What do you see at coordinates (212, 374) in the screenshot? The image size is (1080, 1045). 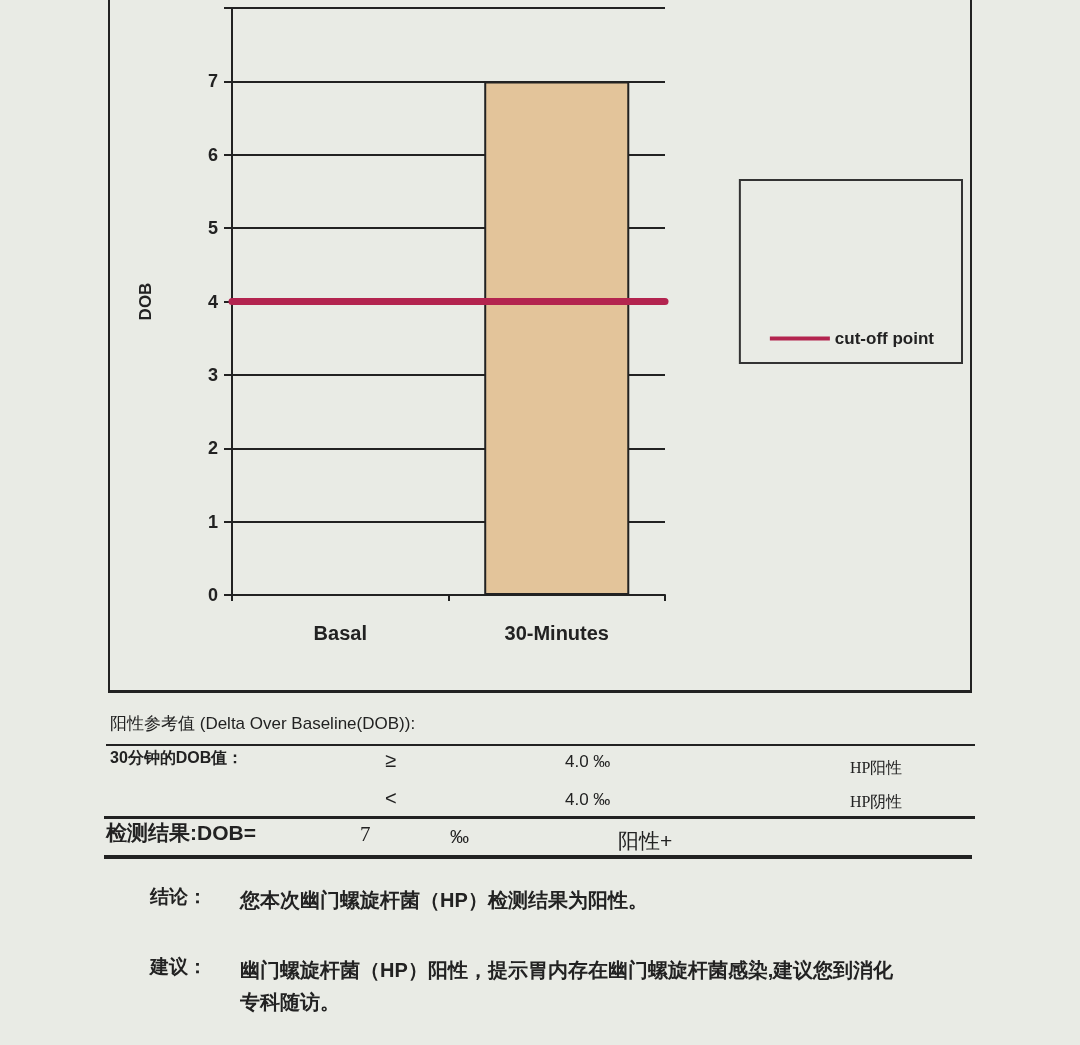 I see `y-tick-label: 3` at bounding box center [212, 374].